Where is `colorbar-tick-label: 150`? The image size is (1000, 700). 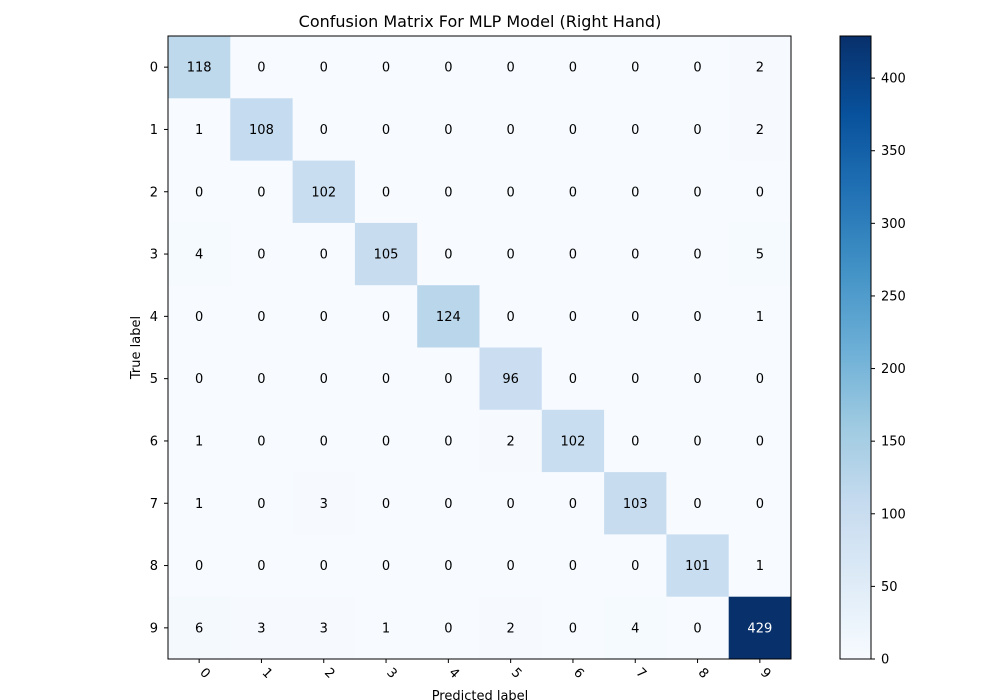 colorbar-tick-label: 150 is located at coordinates (893, 442).